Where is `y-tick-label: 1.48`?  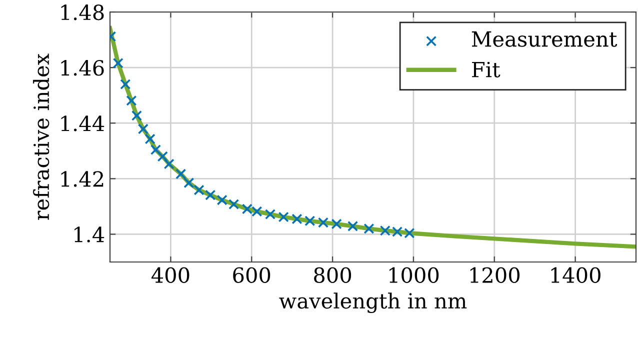 y-tick-label: 1.48 is located at coordinates (82, 12).